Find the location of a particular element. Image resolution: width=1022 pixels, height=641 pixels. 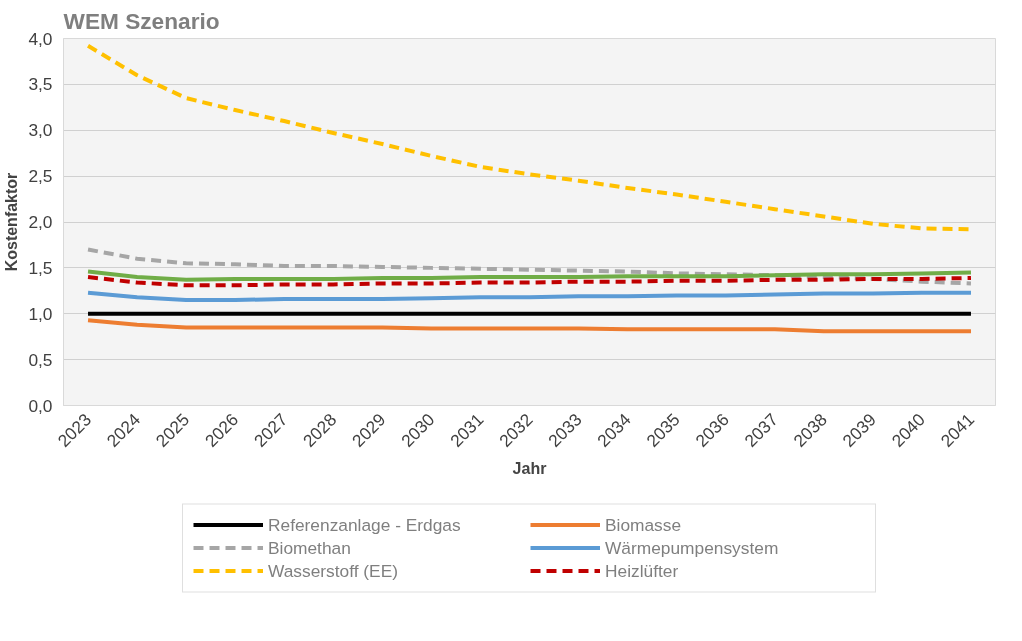

y-tick-label: 3,0 is located at coordinates (40, 130).